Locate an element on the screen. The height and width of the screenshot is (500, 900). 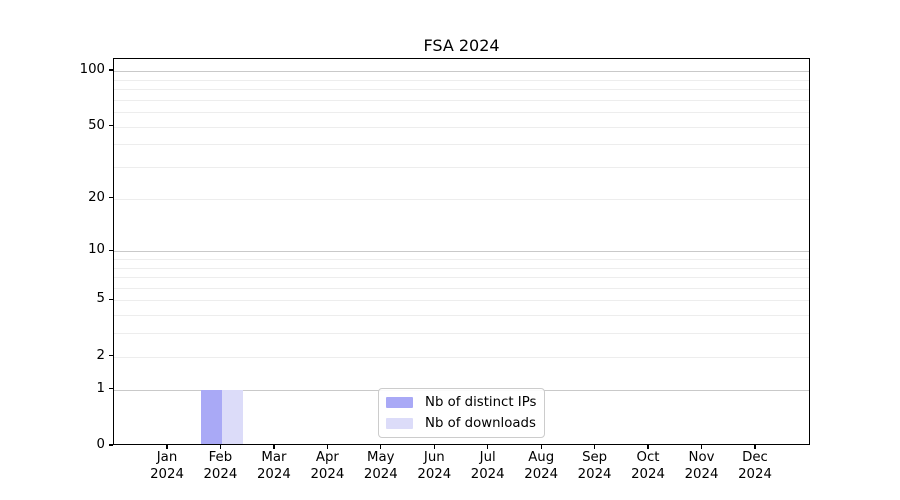
legend-label-downloads: Nb of downloads is located at coordinates (480, 423).